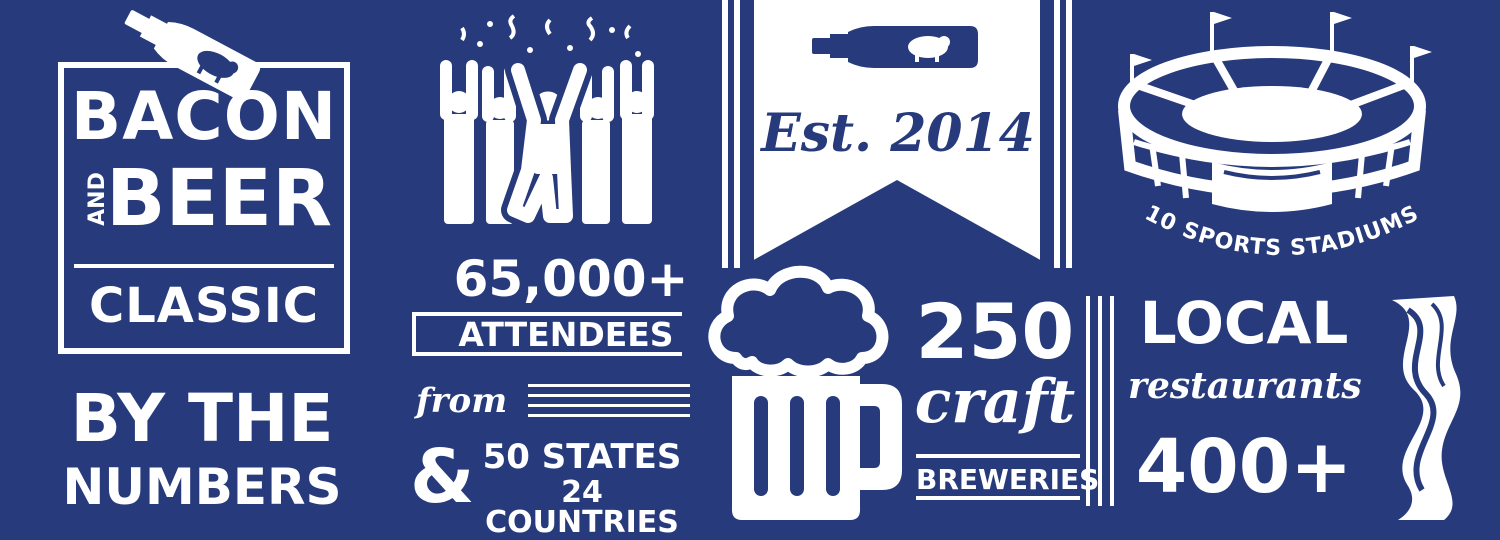 Image resolution: width=1500 pixels, height=540 pixels. I want to click on by-the-text: BY THE, so click(202, 418).